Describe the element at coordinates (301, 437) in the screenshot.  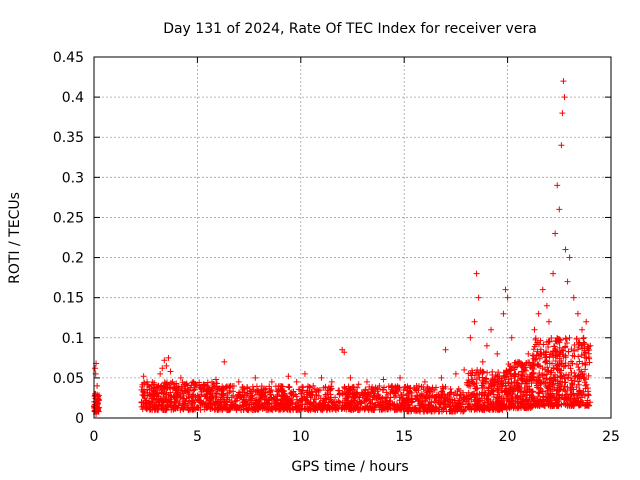
I see `x-tick-label: 10` at that location.